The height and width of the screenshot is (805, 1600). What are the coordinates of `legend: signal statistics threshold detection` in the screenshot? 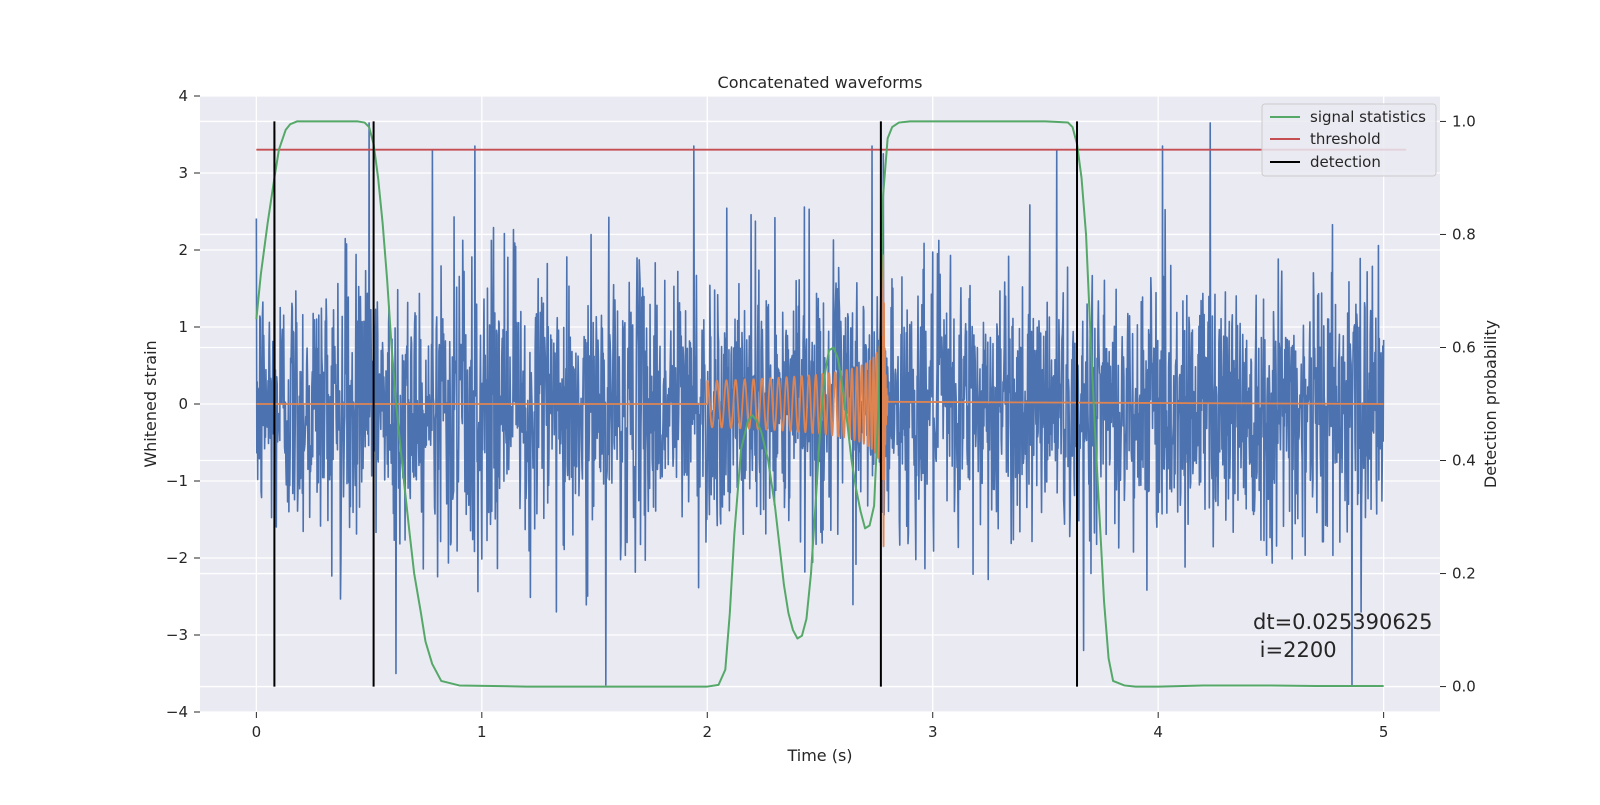 It's located at (1349, 140).